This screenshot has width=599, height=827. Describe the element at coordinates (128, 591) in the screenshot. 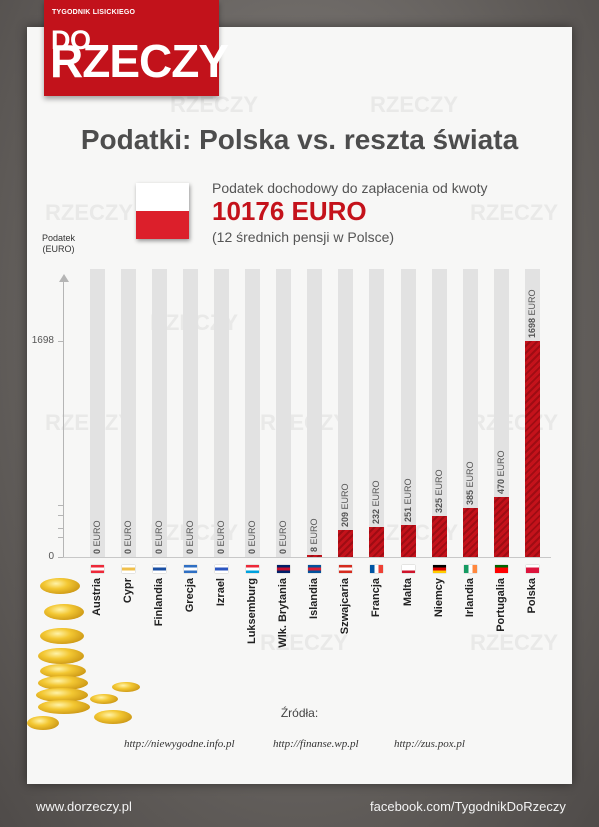

I see `category-label-cypr: Cypr` at that location.